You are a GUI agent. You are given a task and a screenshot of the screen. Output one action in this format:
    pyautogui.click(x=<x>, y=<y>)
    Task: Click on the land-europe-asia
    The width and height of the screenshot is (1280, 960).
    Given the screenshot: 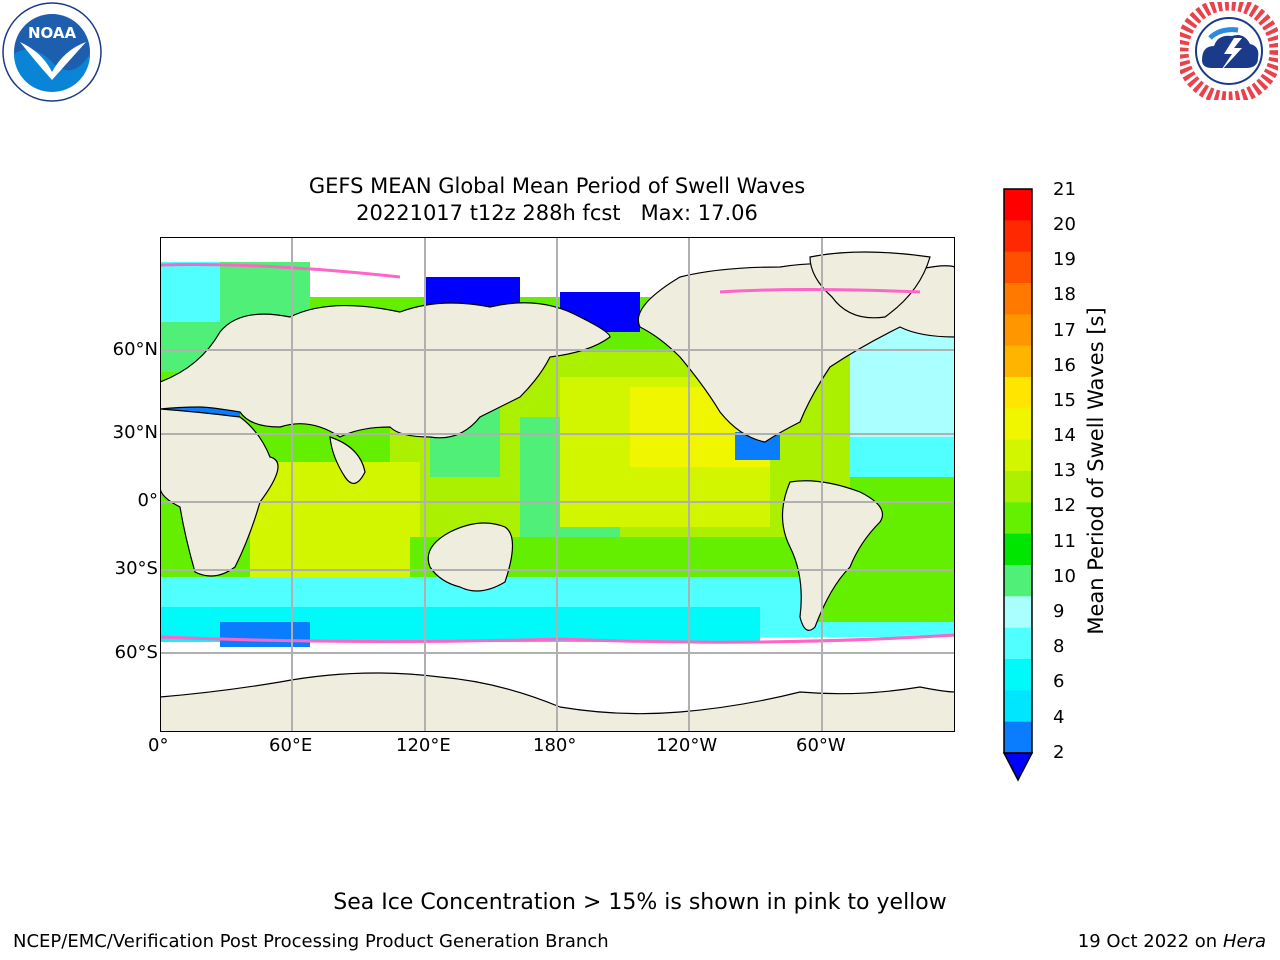 What is the action you would take?
    pyautogui.click(x=385, y=370)
    